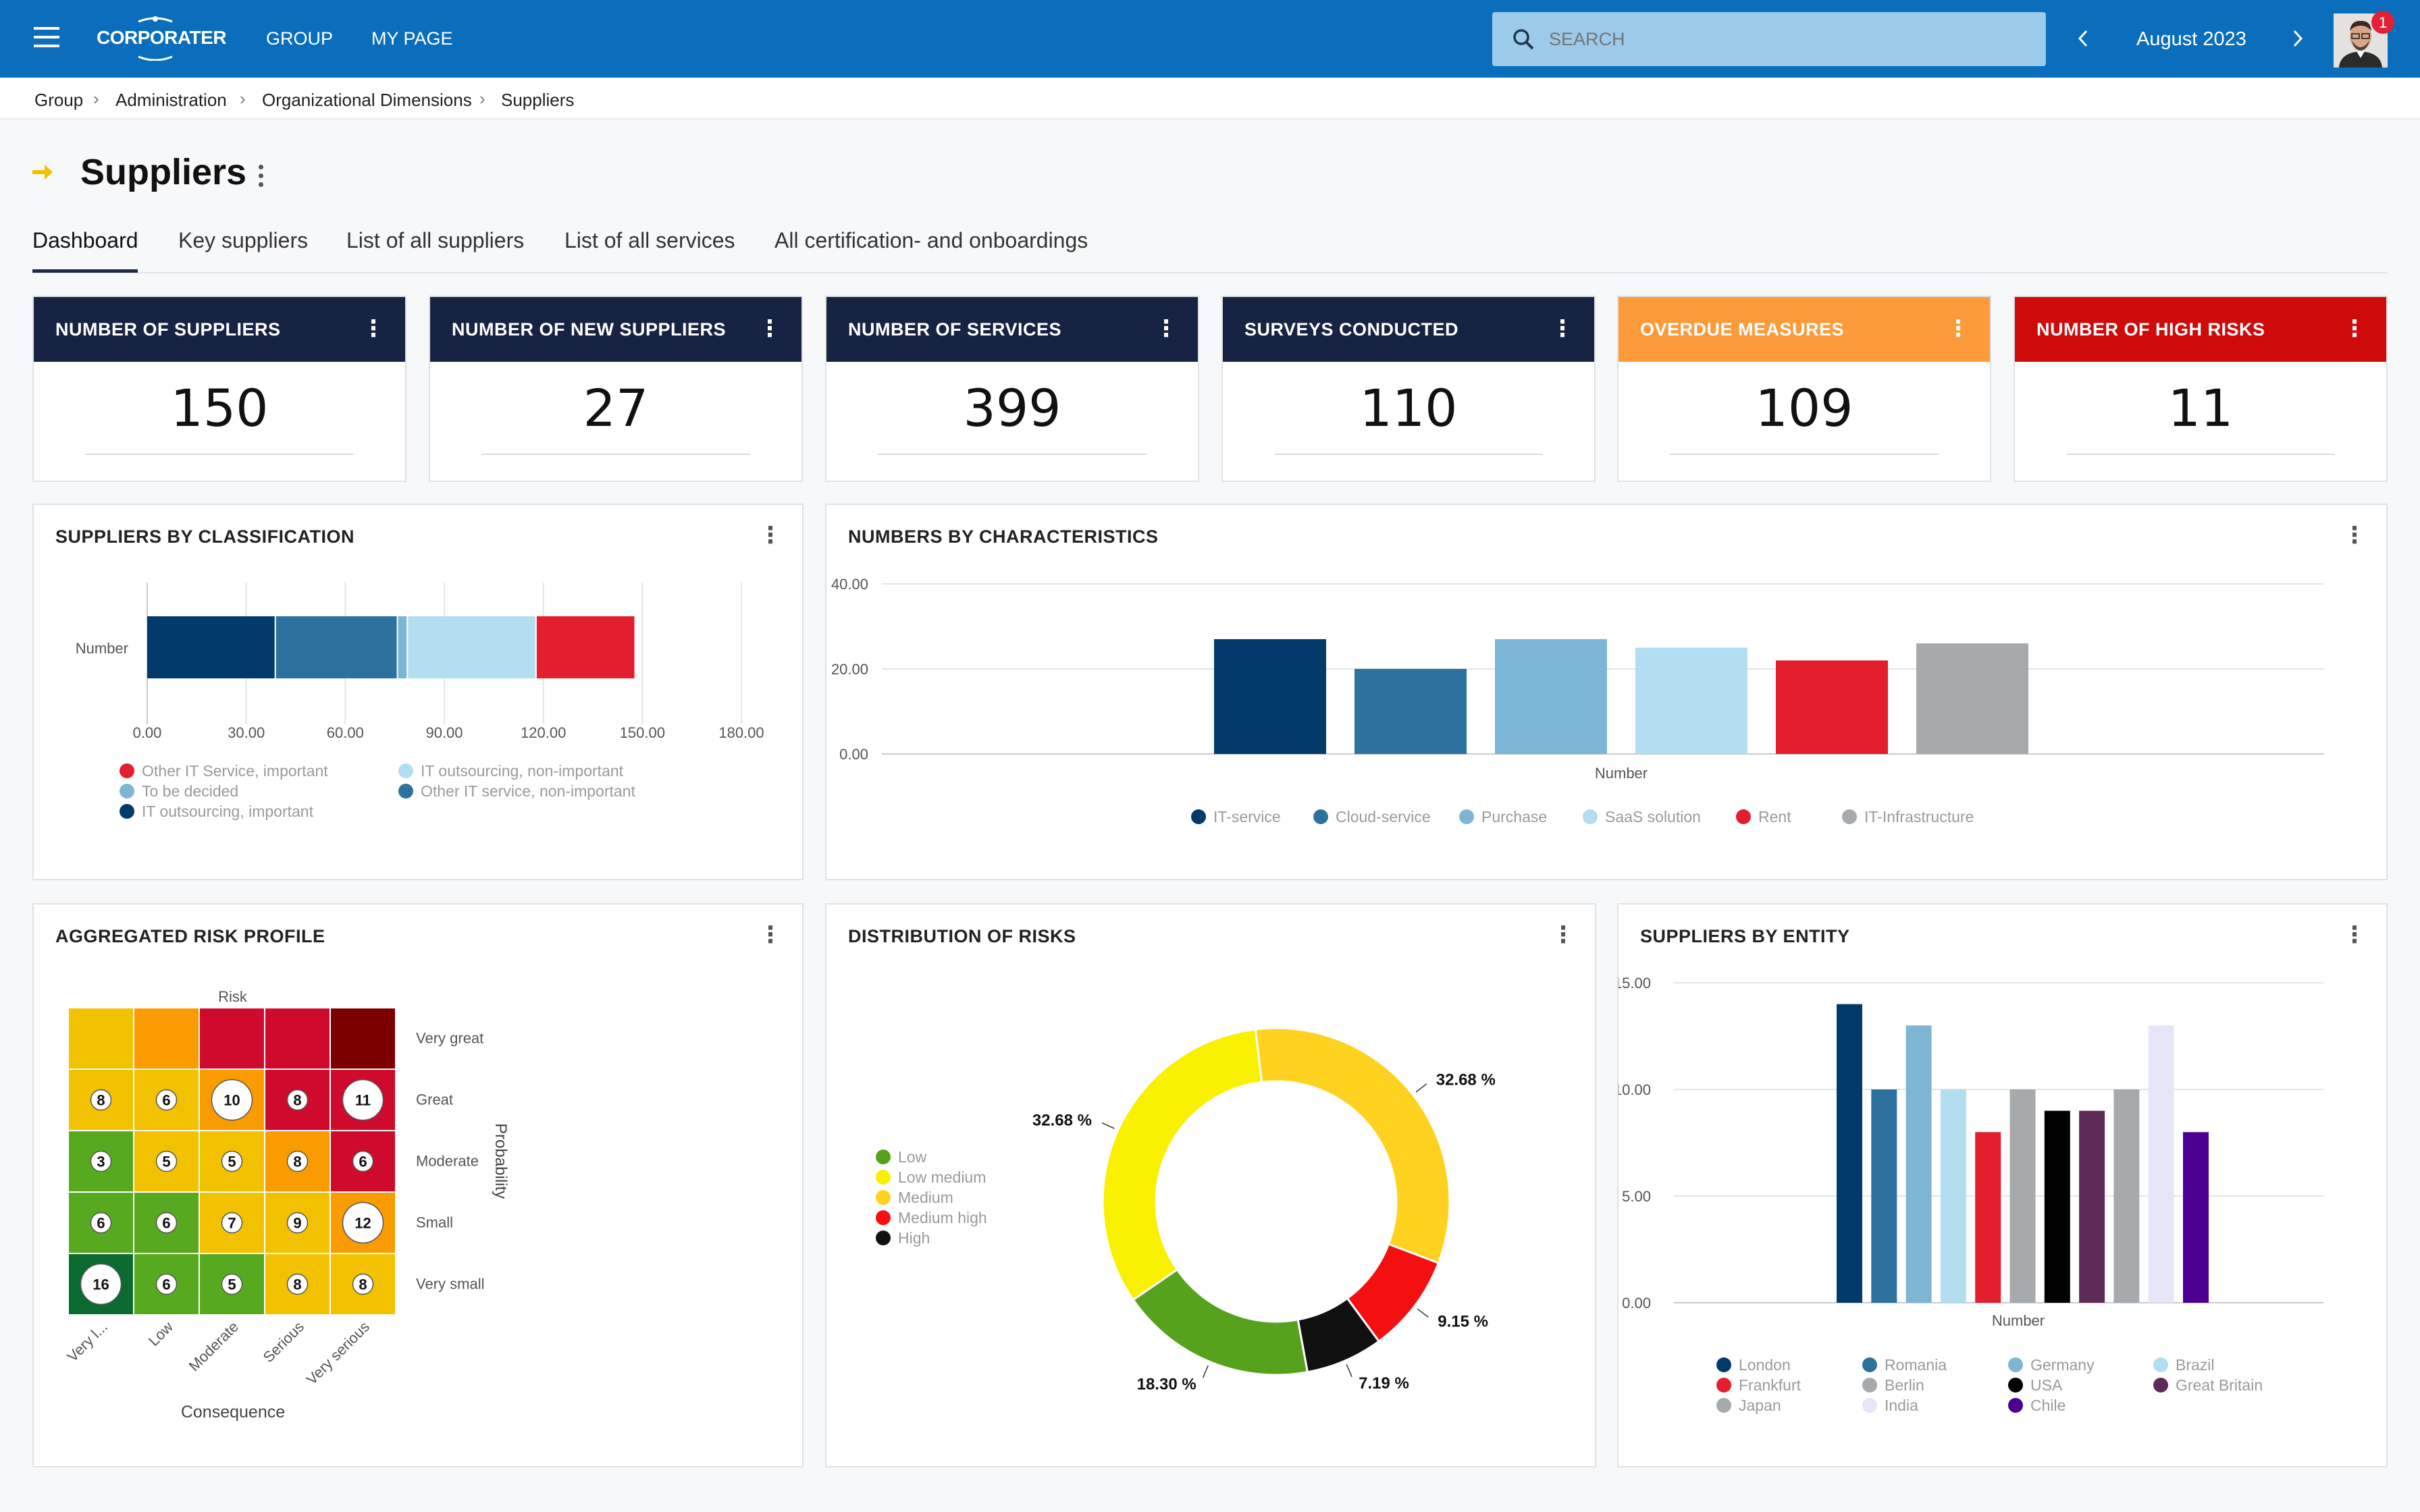  What do you see at coordinates (942, 1217) in the screenshot?
I see `legend-entry: Medium high` at bounding box center [942, 1217].